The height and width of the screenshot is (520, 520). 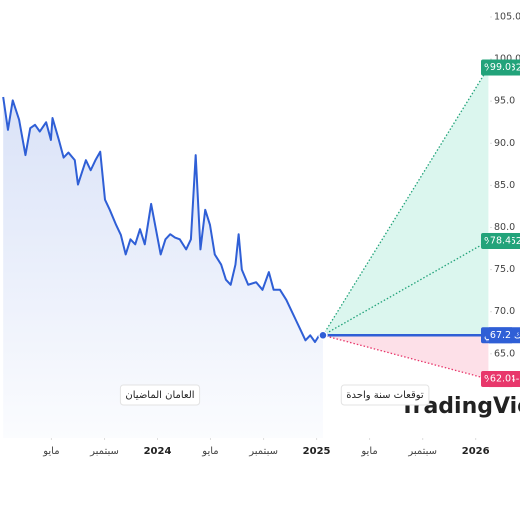 I want to click on y-tick-label: 95.0, so click(x=504, y=101).